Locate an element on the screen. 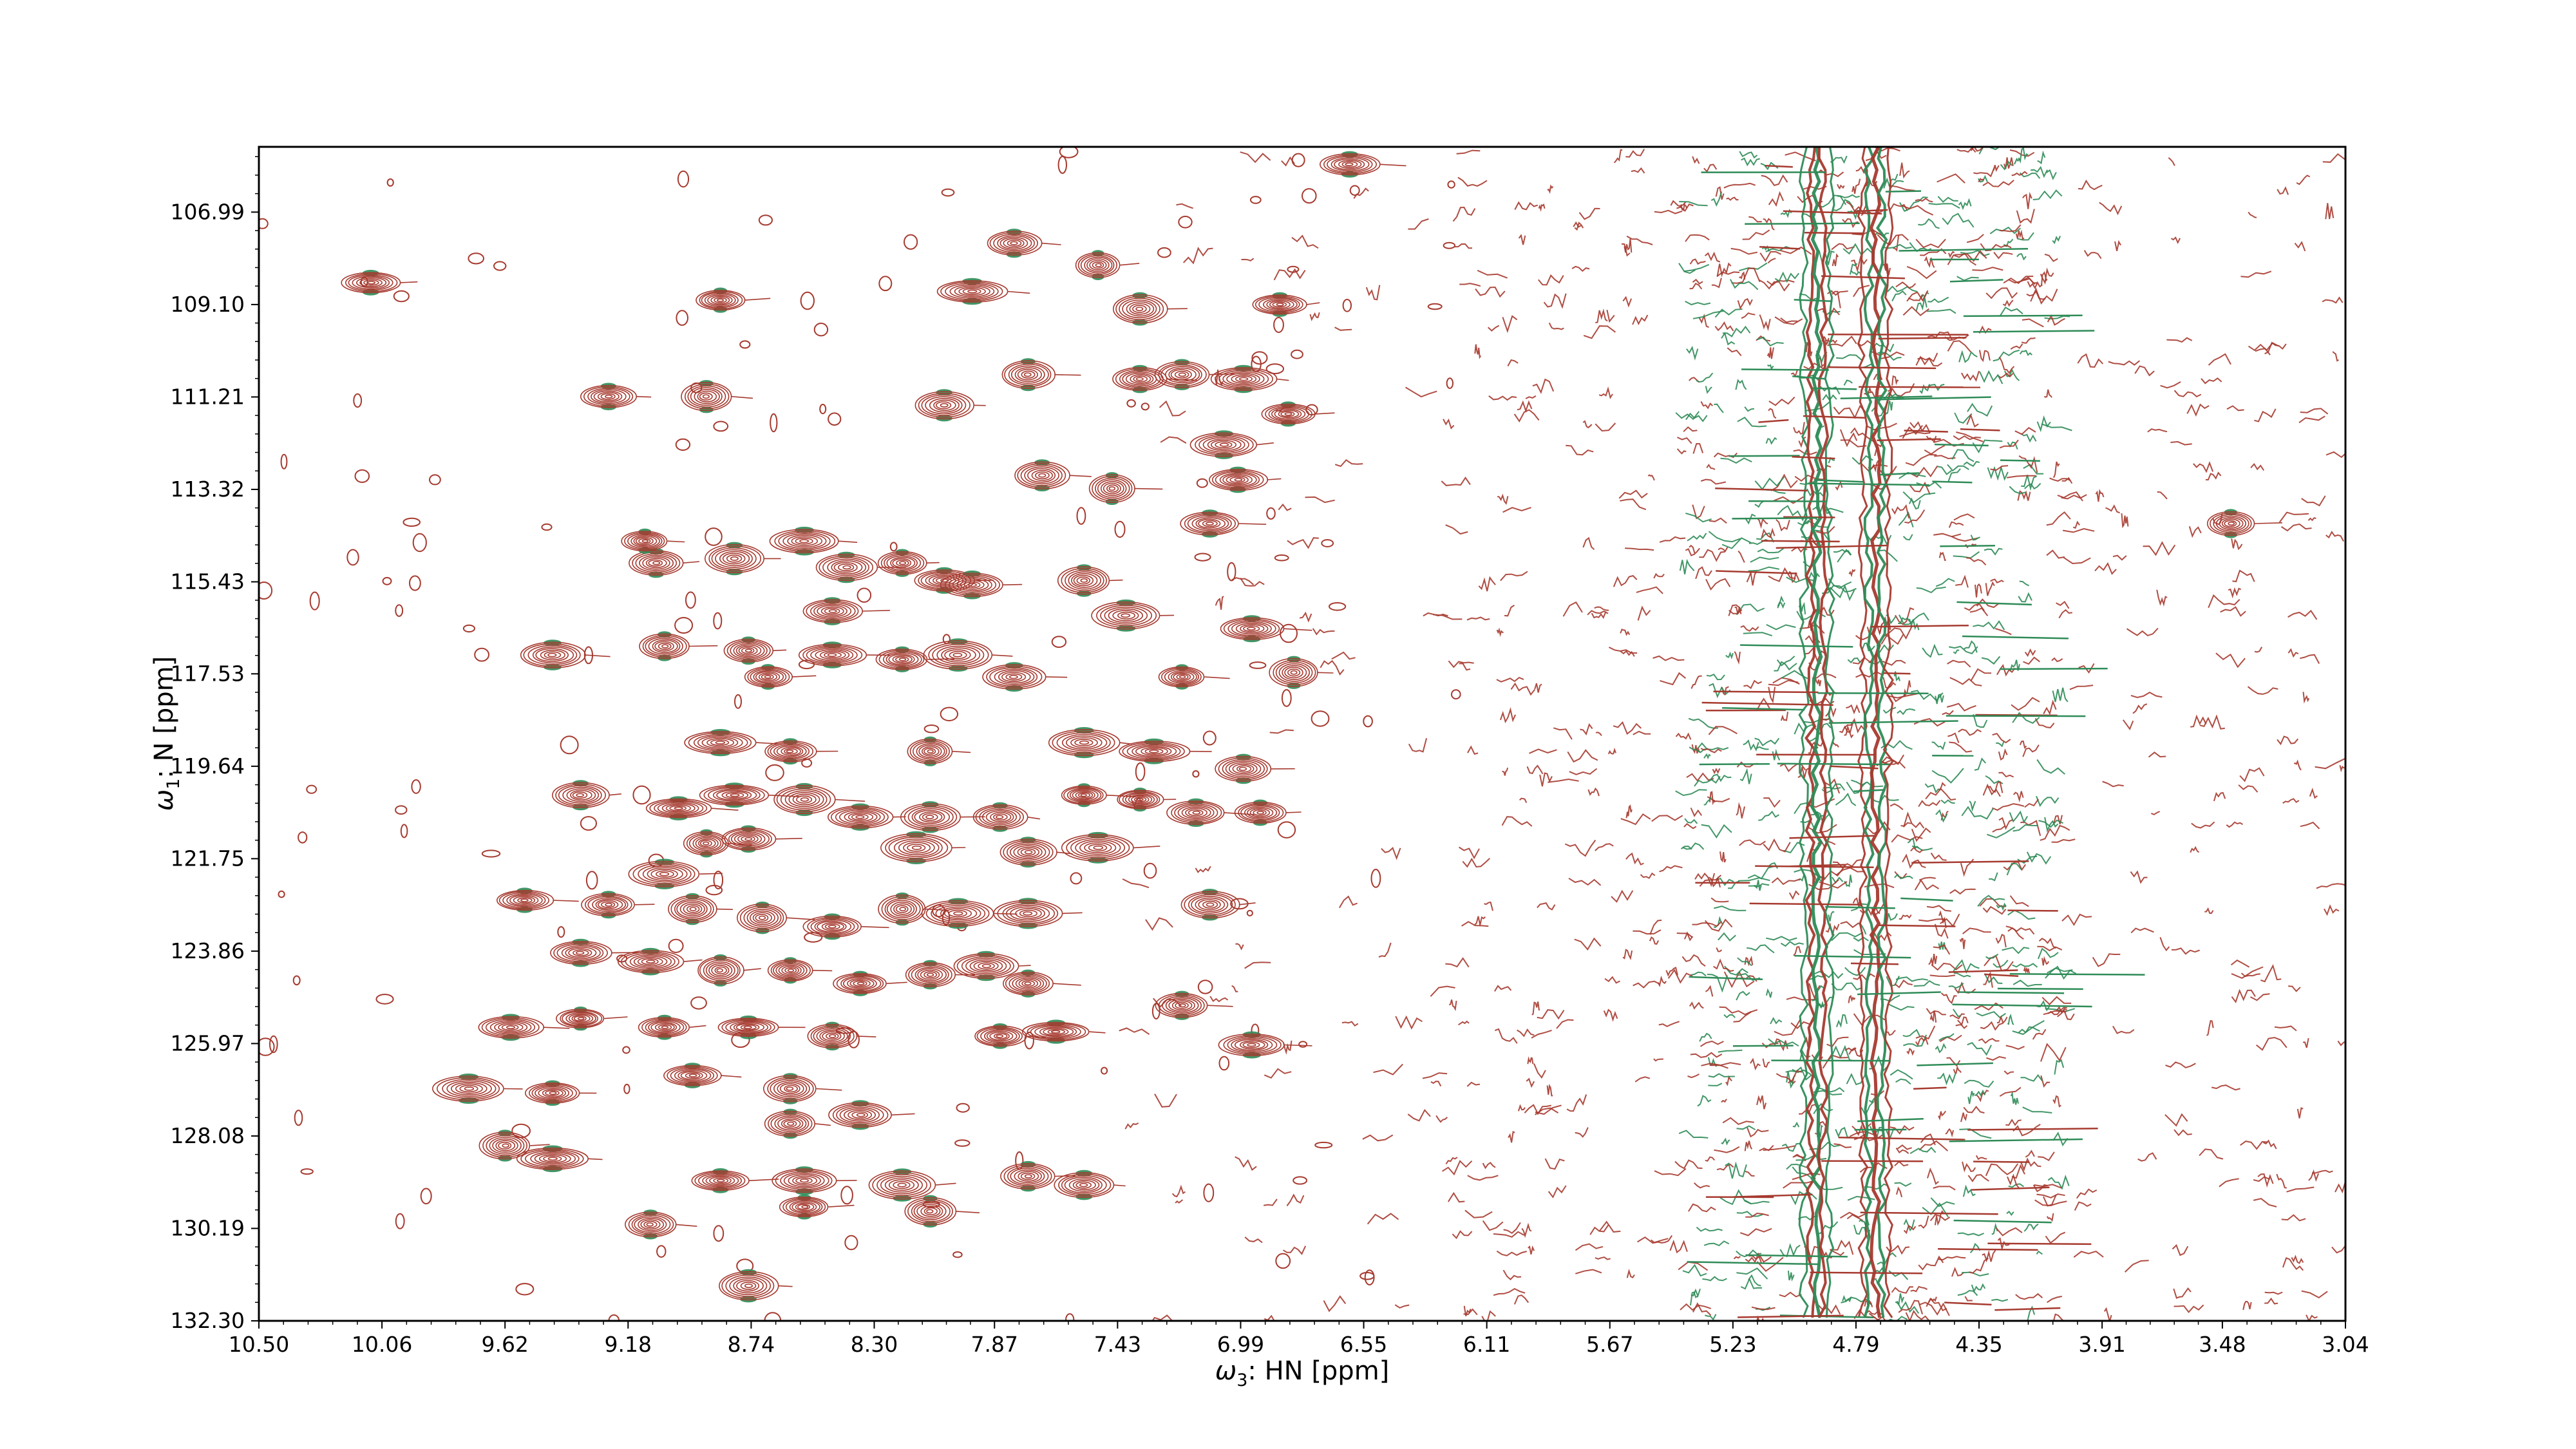  y-tick-label: 121.75 is located at coordinates (208, 858).